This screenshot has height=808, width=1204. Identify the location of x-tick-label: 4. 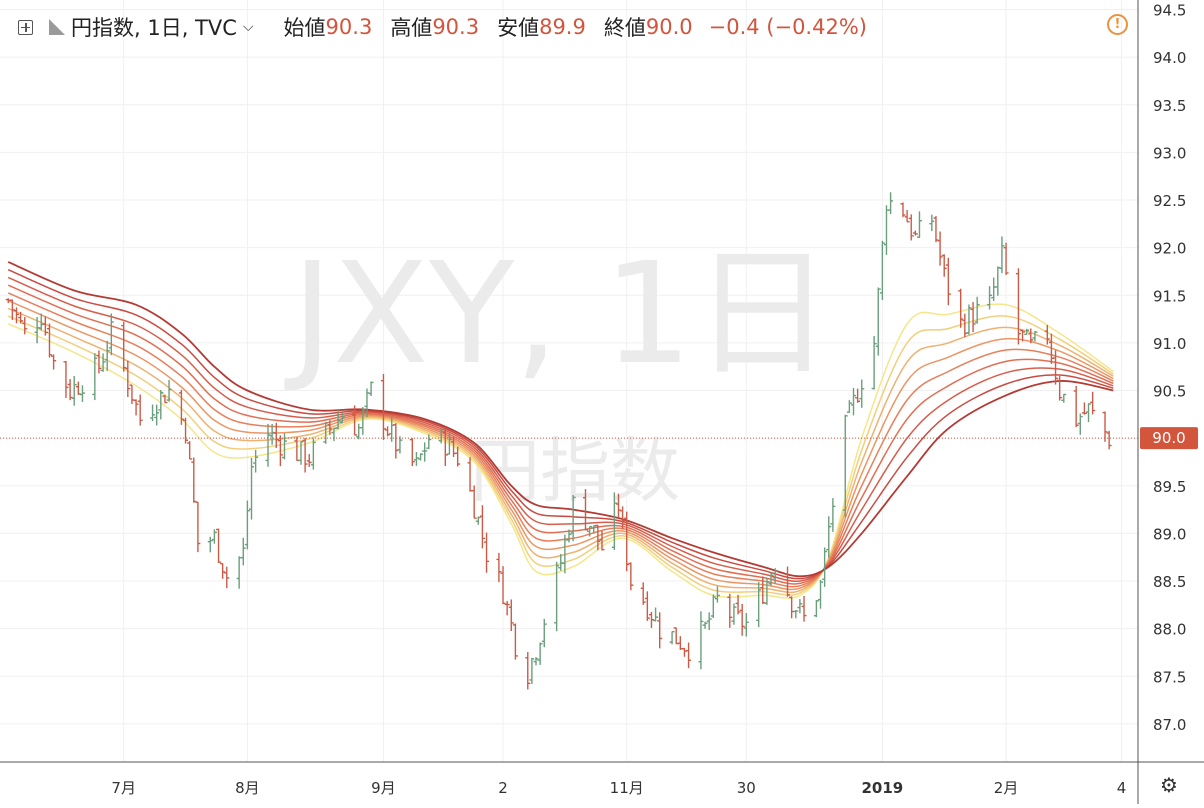
(1122, 788).